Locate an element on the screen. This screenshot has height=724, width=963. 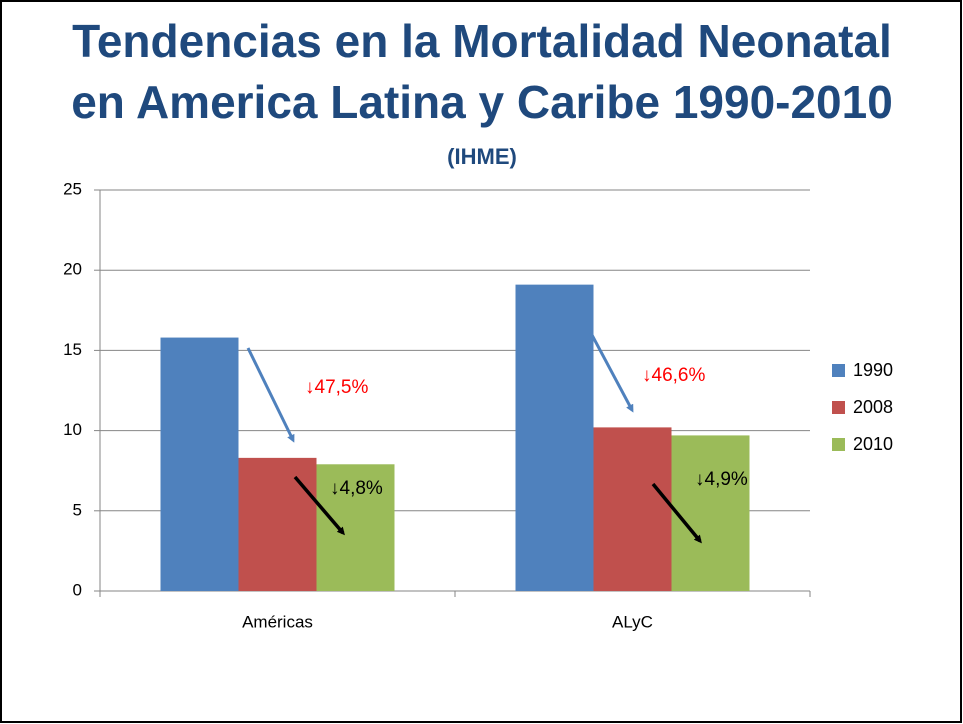
annotation: ↓47,5% is located at coordinates (336, 387).